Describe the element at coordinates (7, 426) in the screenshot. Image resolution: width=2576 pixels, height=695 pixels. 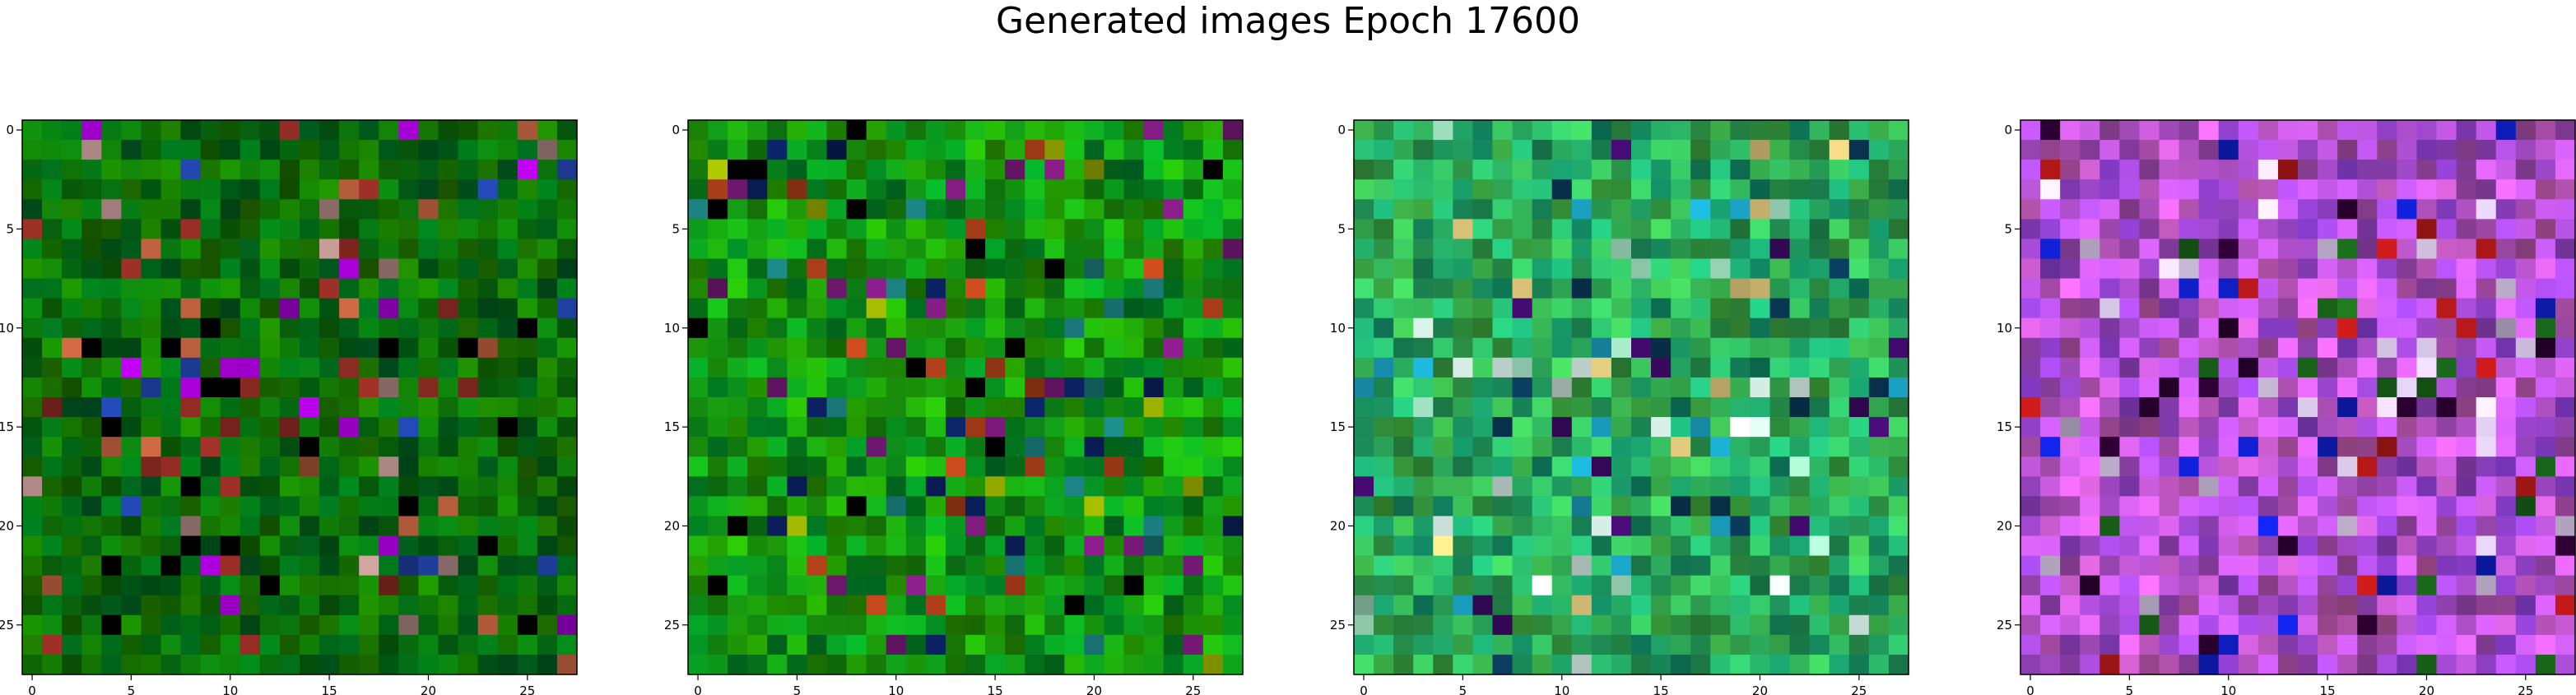
I see `y-tick-label: 15` at that location.